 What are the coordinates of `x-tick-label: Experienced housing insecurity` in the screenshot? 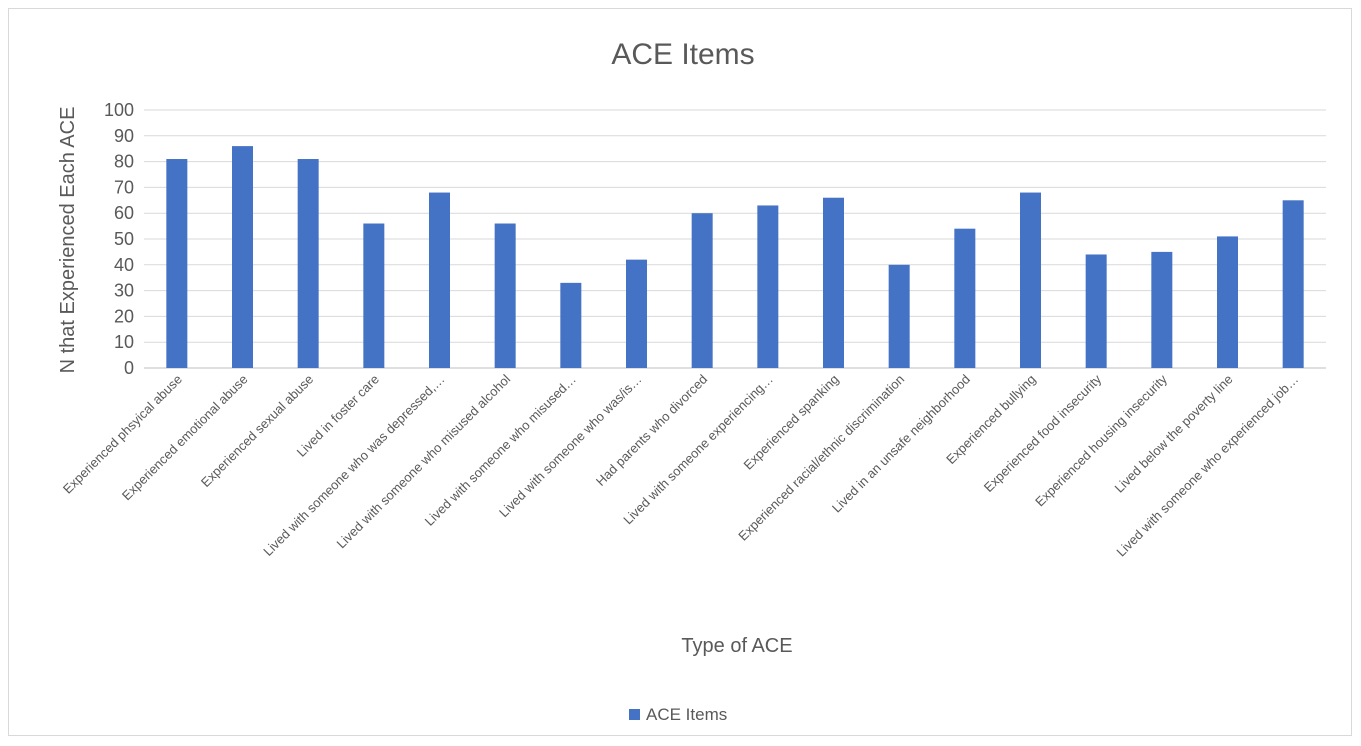 It's located at (1101, 440).